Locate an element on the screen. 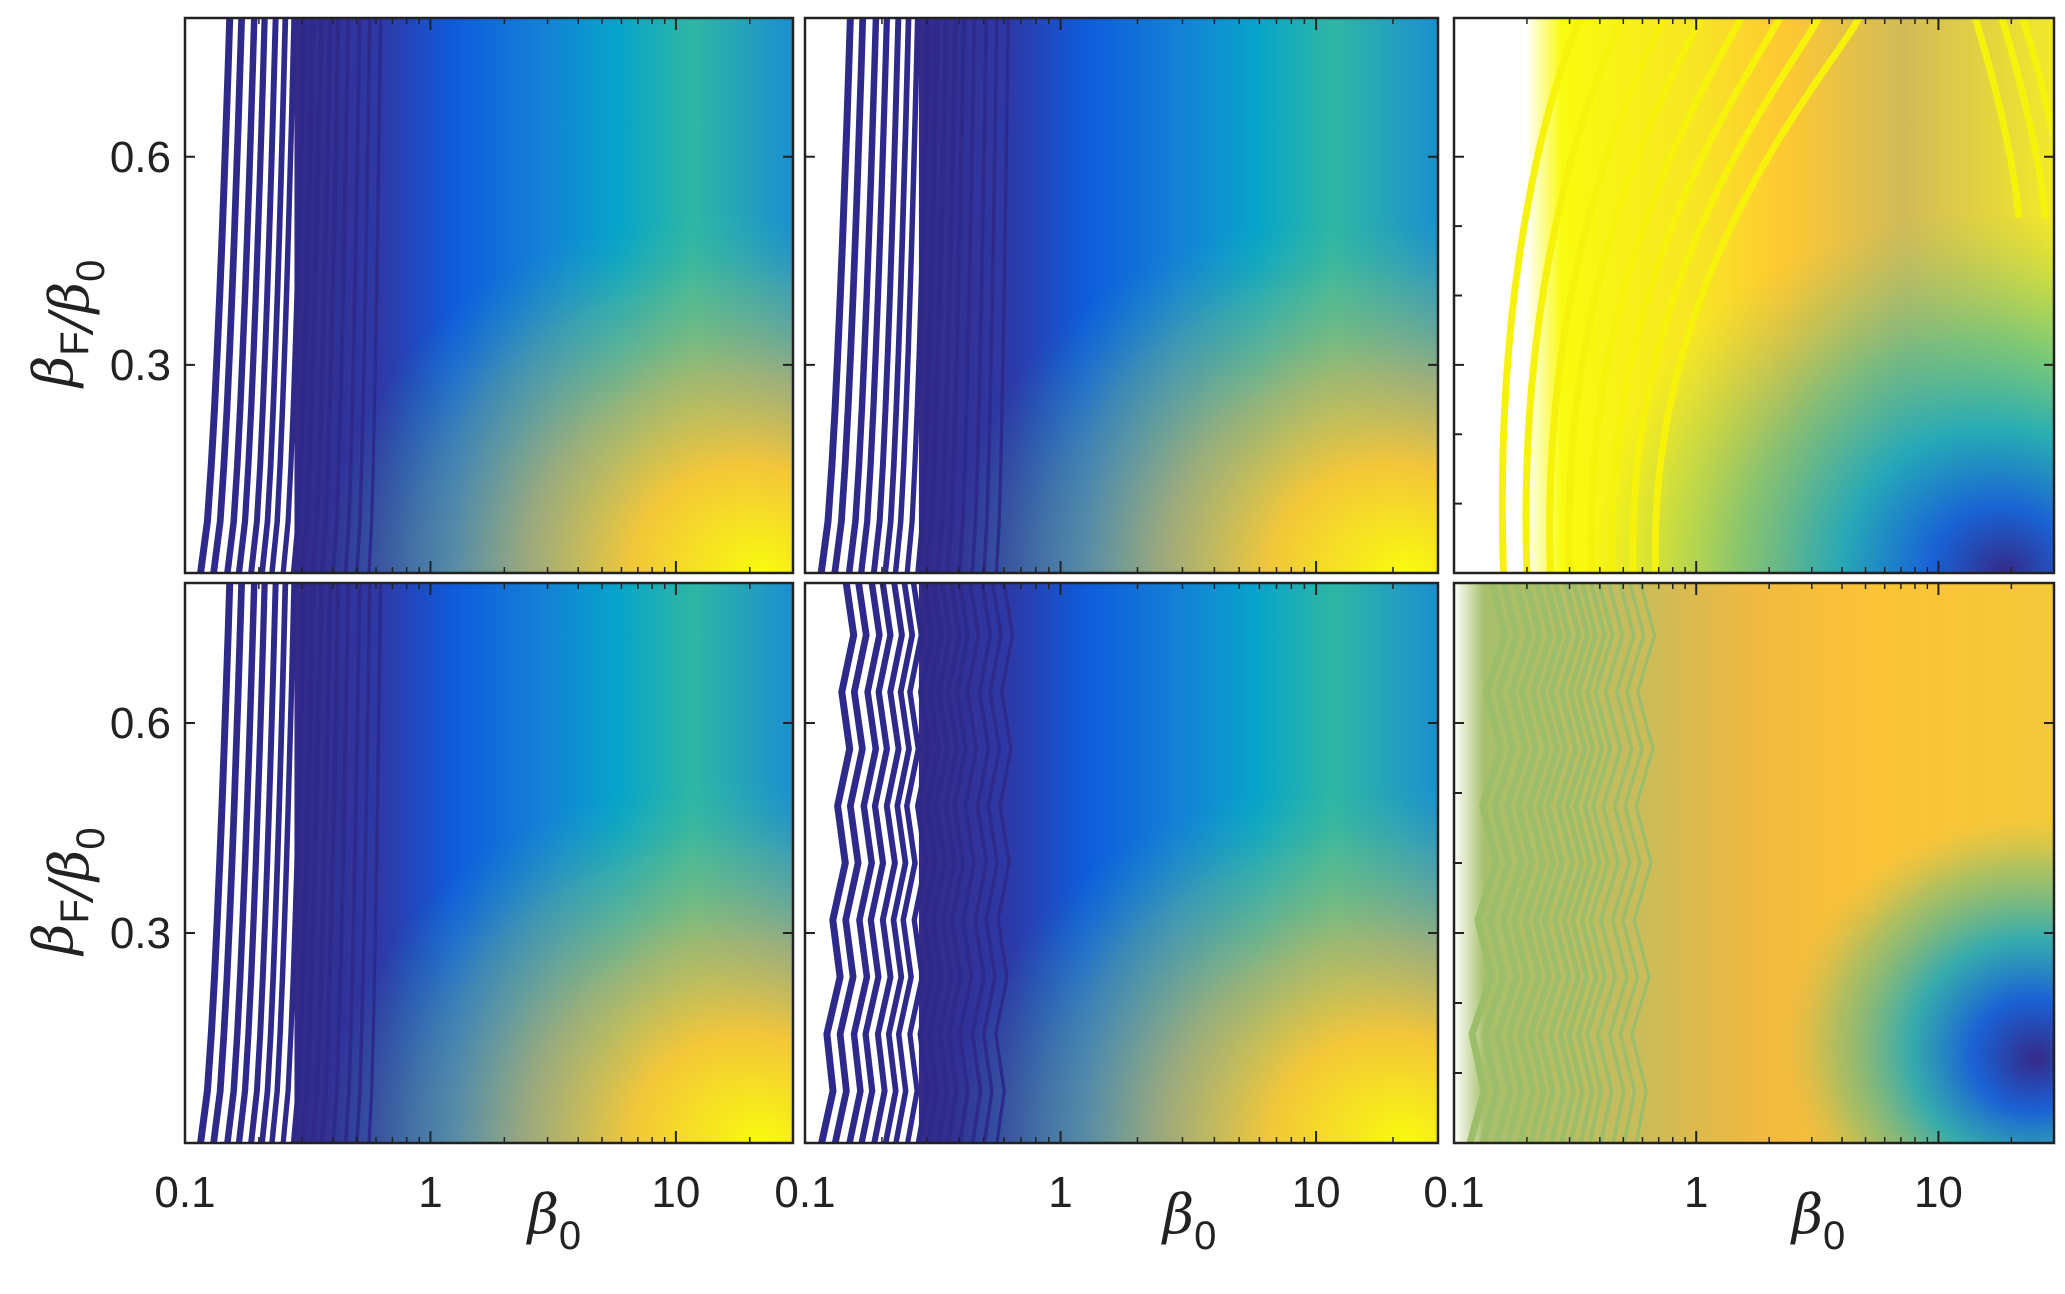 The width and height of the screenshot is (2065, 1294). y-tick-label: 0.6 is located at coordinates (140, 723).